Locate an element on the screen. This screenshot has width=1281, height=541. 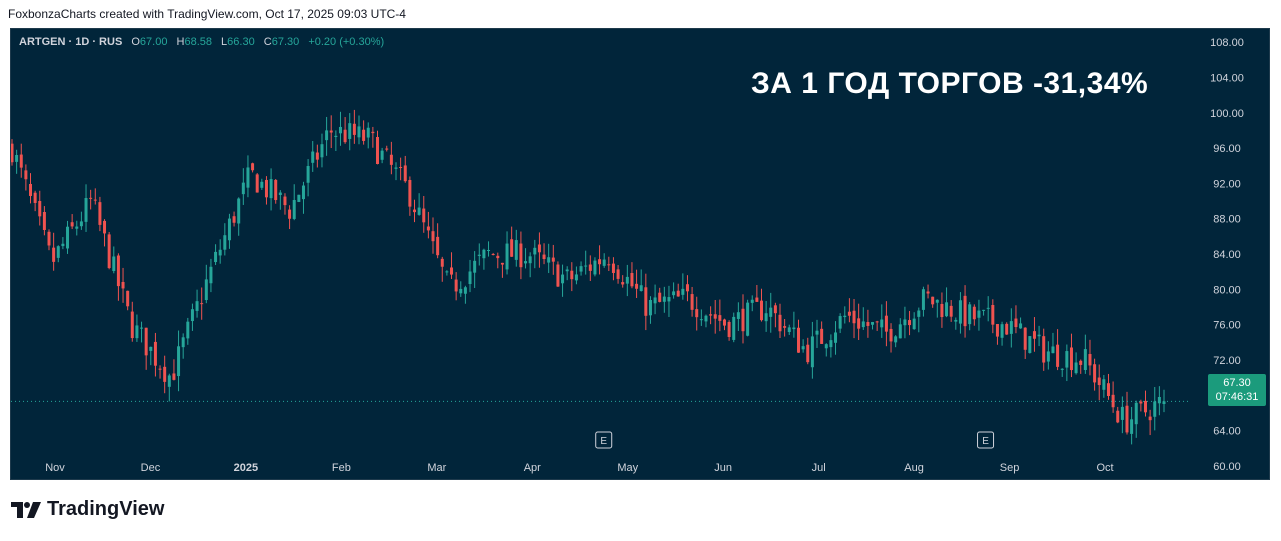
change-value: +0.20 (+0.30%) is located at coordinates (346, 42).